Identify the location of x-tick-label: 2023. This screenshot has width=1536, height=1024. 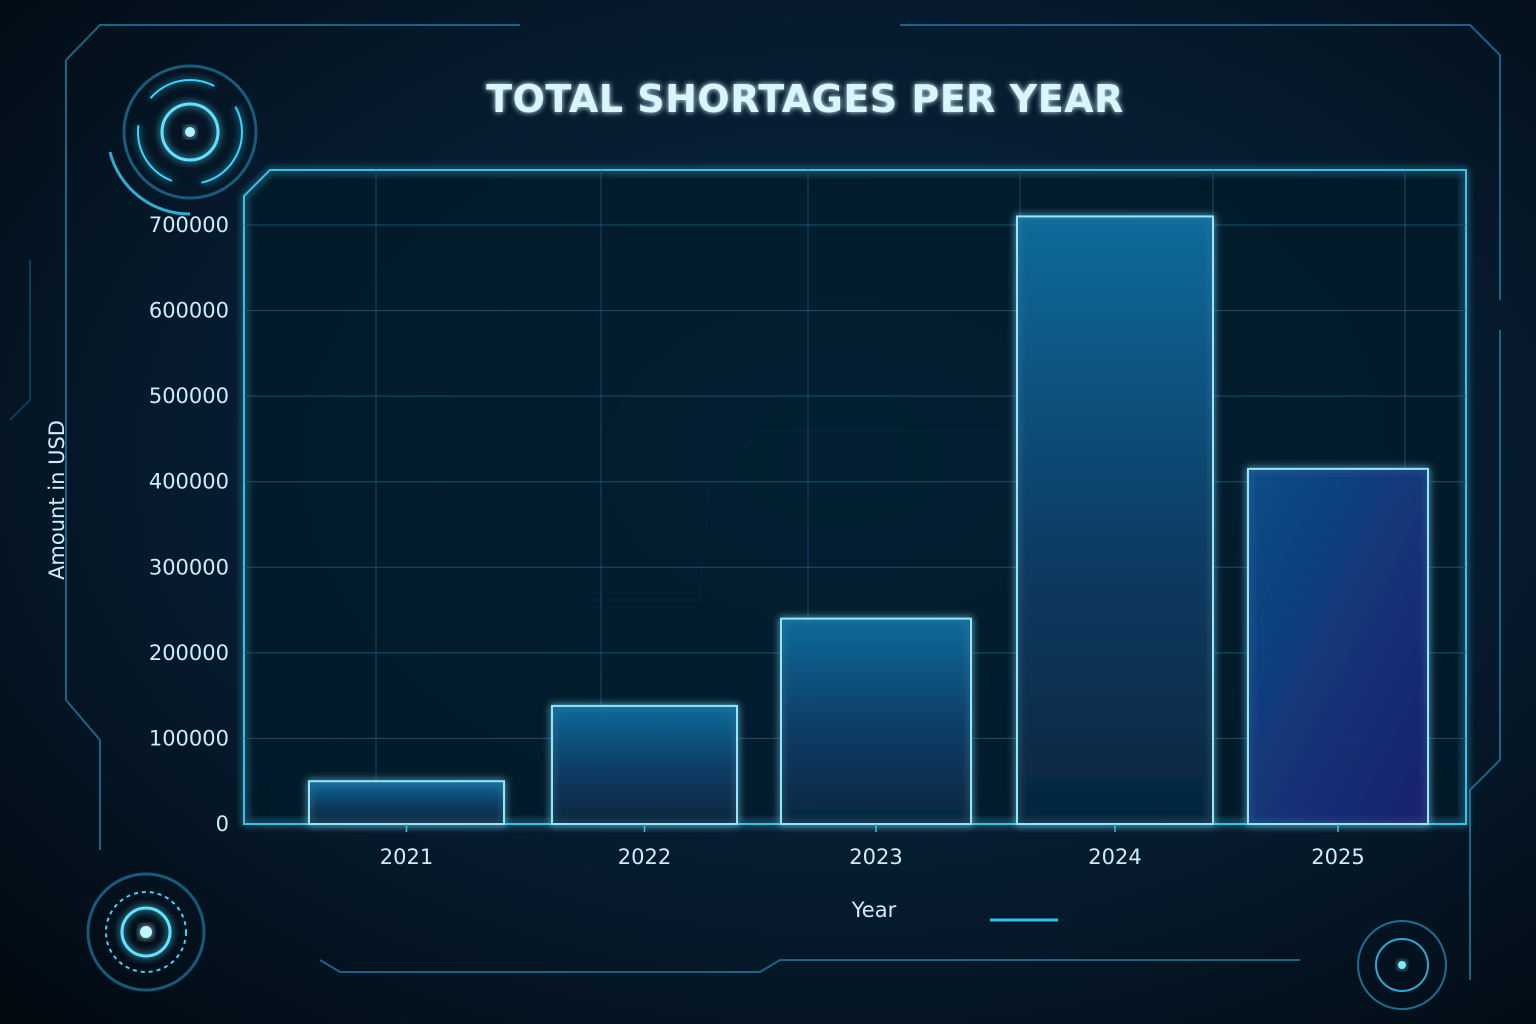
(875, 857).